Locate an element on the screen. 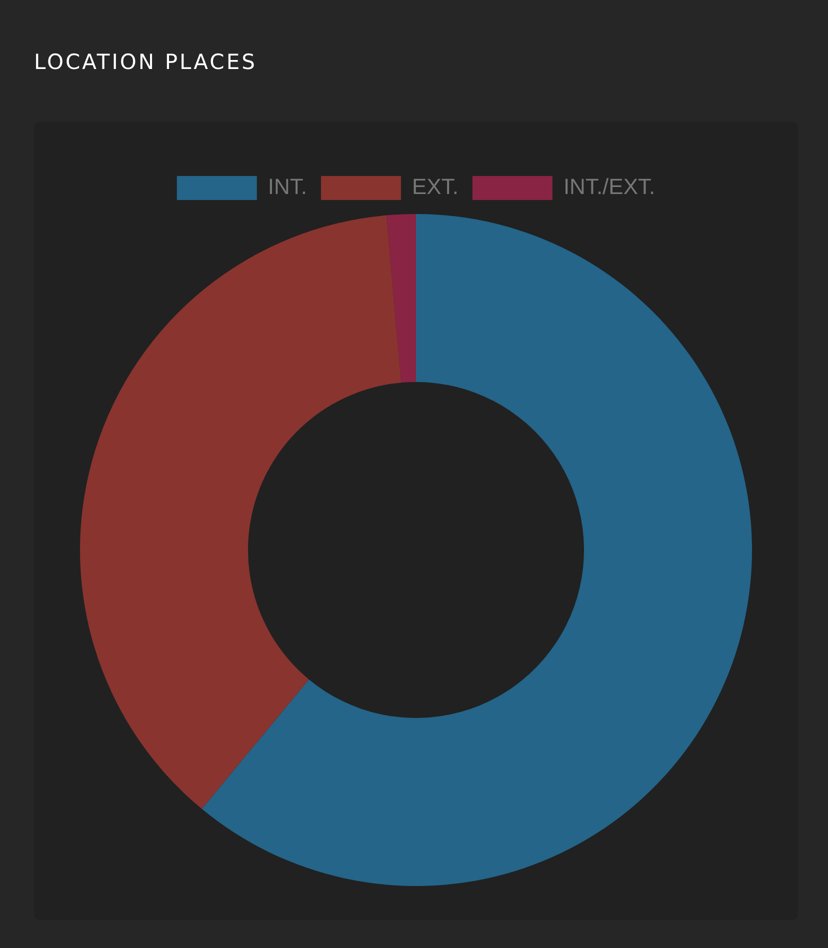  chart-title: LOCATION PLACES is located at coordinates (145, 62).